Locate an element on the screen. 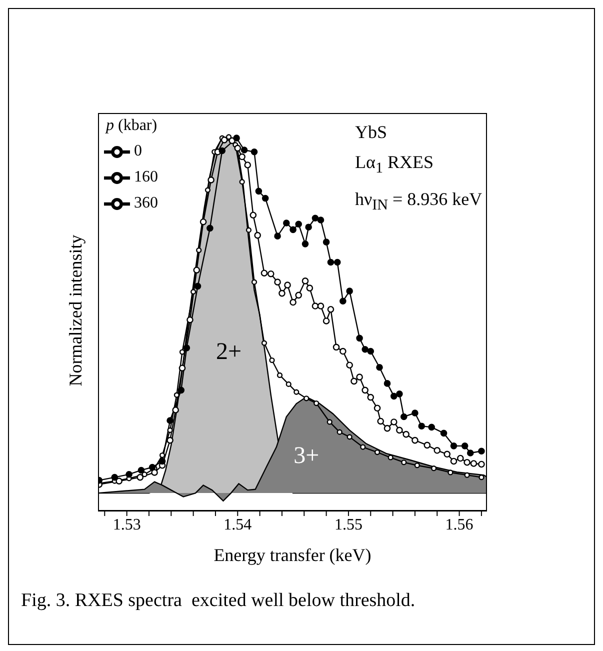 This screenshot has width=603, height=651. x-axis-title: Energy transfer (keV) is located at coordinates (292, 555).